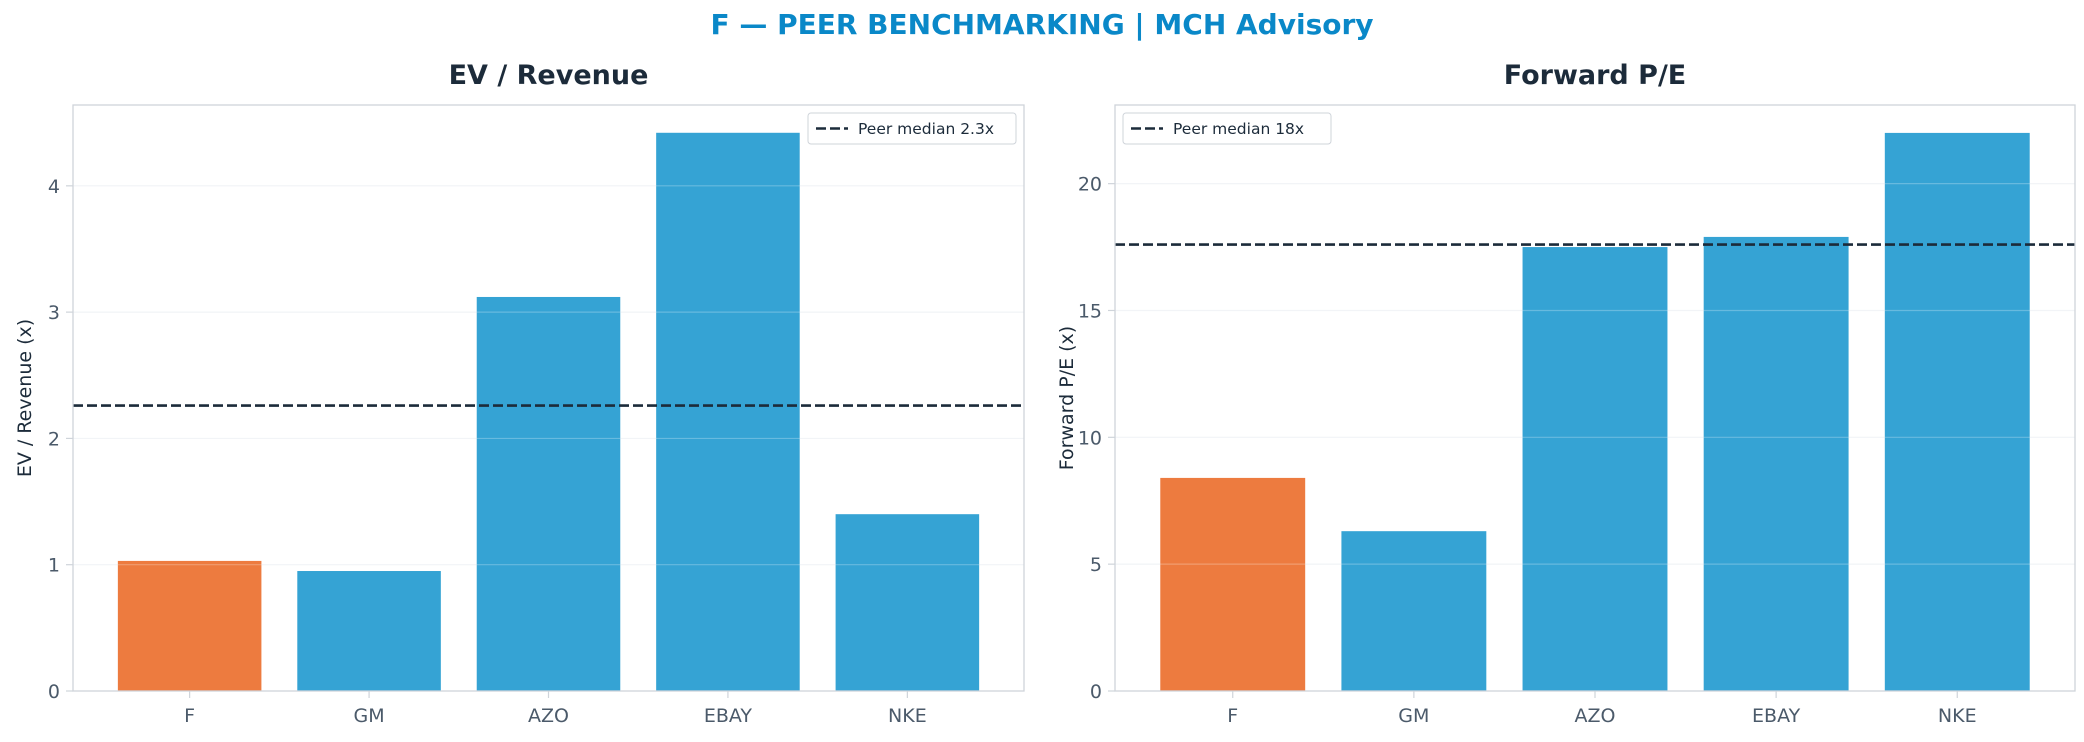  What do you see at coordinates (1090, 438) in the screenshot?
I see `y-tick-label: 10` at bounding box center [1090, 438].